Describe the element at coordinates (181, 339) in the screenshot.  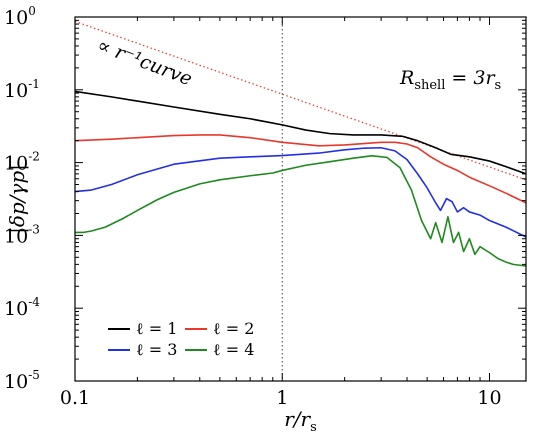
I see `legend: ℓ = 1 ℓ = 2 ℓ = 3 ℓ = 4` at that location.